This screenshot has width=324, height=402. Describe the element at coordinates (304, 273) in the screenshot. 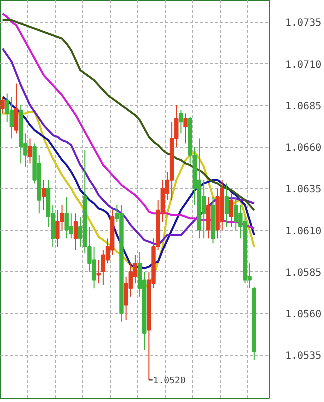

I see `y-tick-label: 1.0585` at that location.